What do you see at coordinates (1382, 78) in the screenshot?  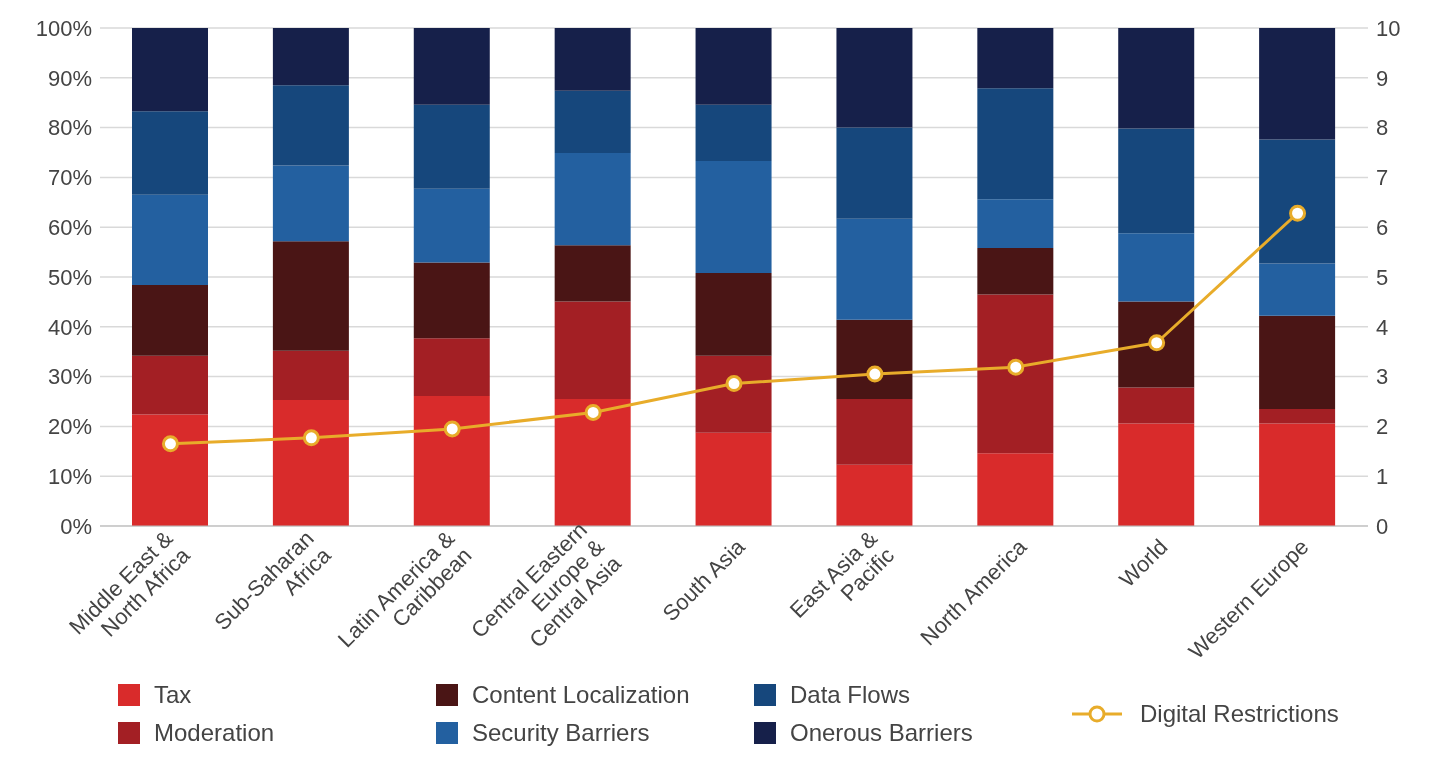 I see `y2-tick-label: 9` at bounding box center [1382, 78].